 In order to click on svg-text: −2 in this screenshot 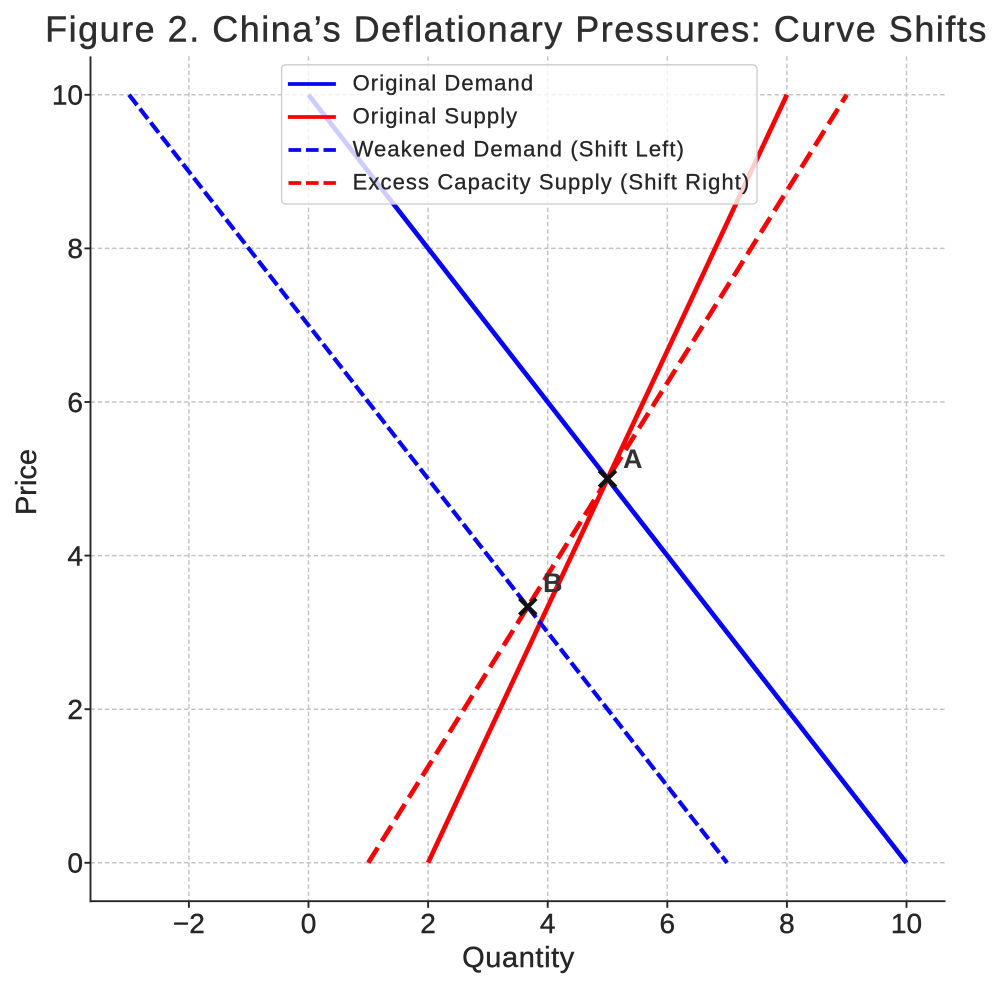, I will do `click(189, 923)`.